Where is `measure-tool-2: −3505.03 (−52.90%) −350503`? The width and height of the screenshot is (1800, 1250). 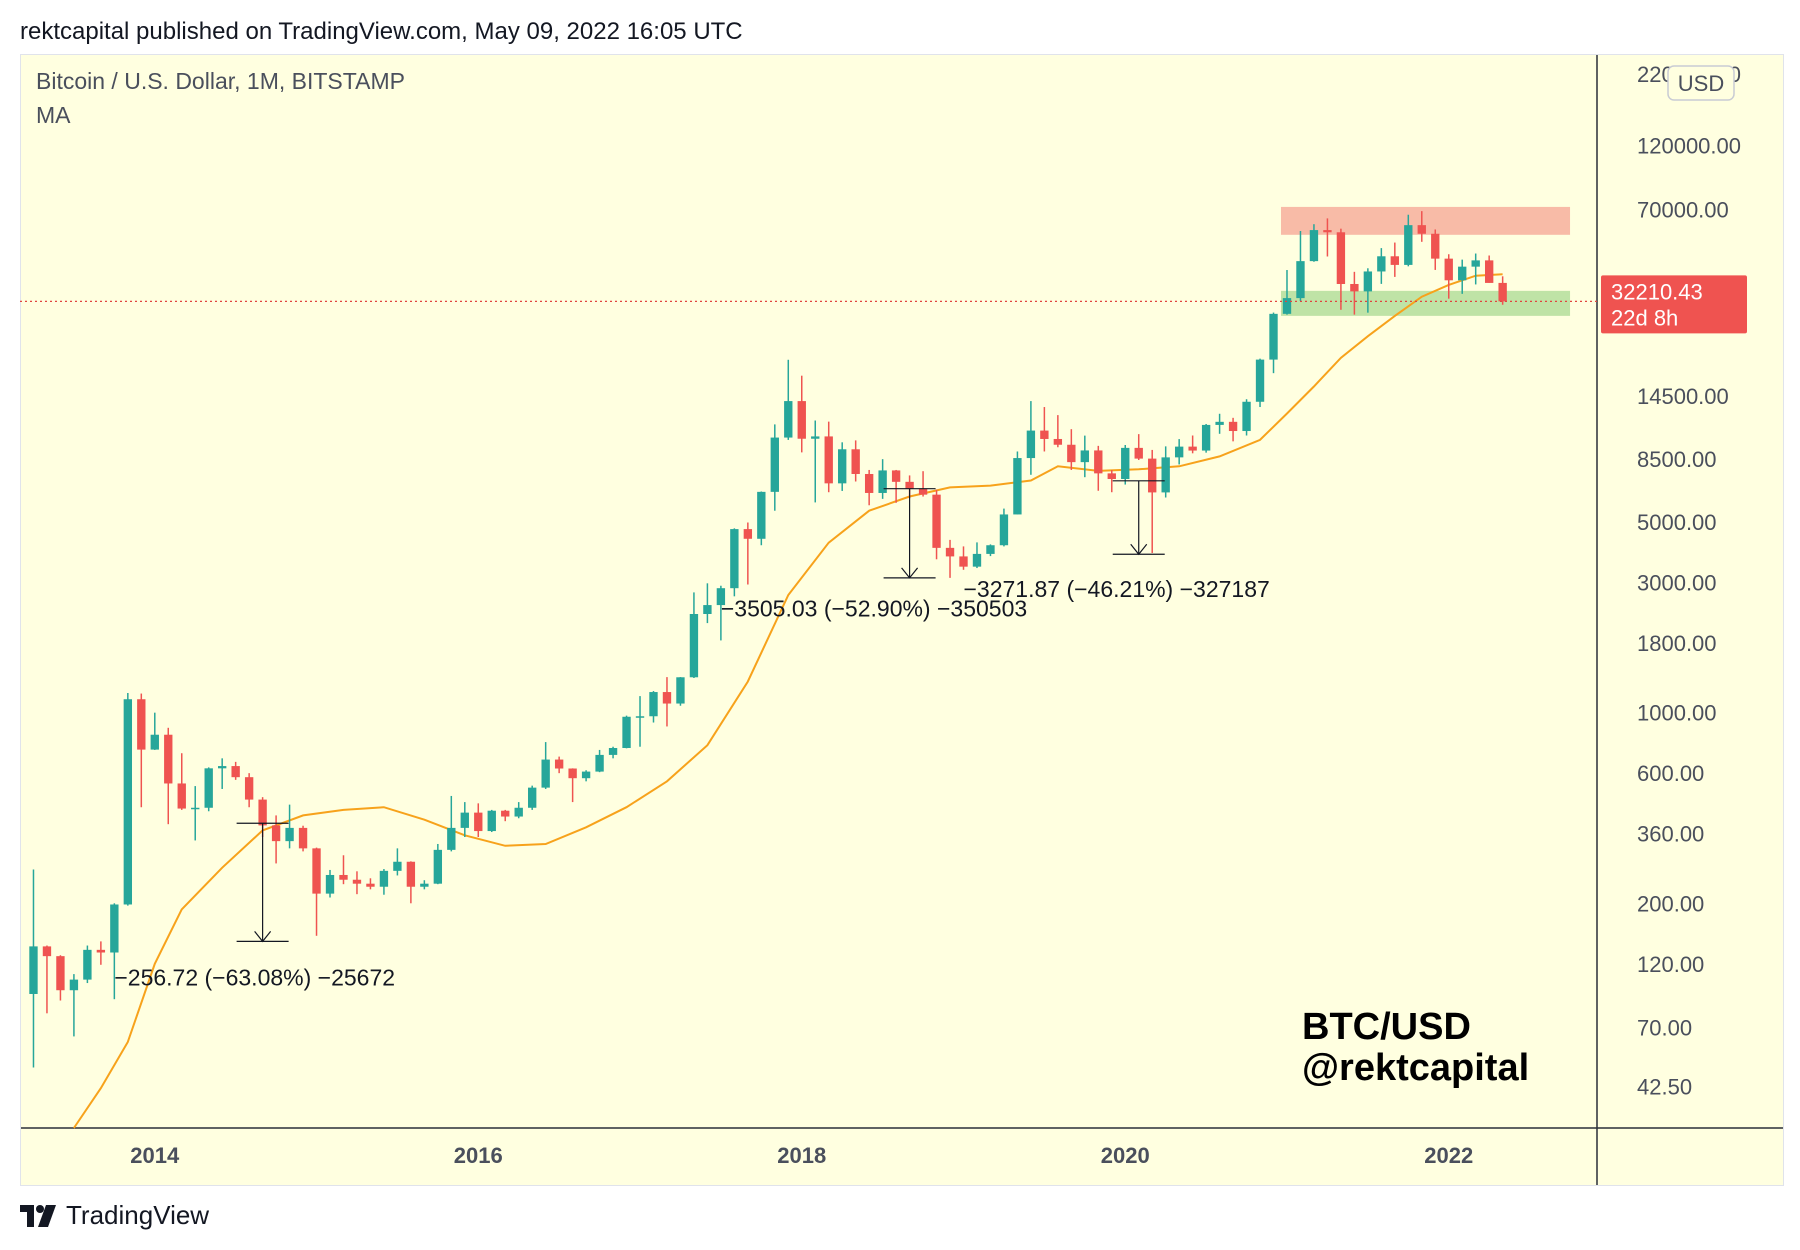 measure-tool-2: −3505.03 (−52.90%) −350503 is located at coordinates (874, 555).